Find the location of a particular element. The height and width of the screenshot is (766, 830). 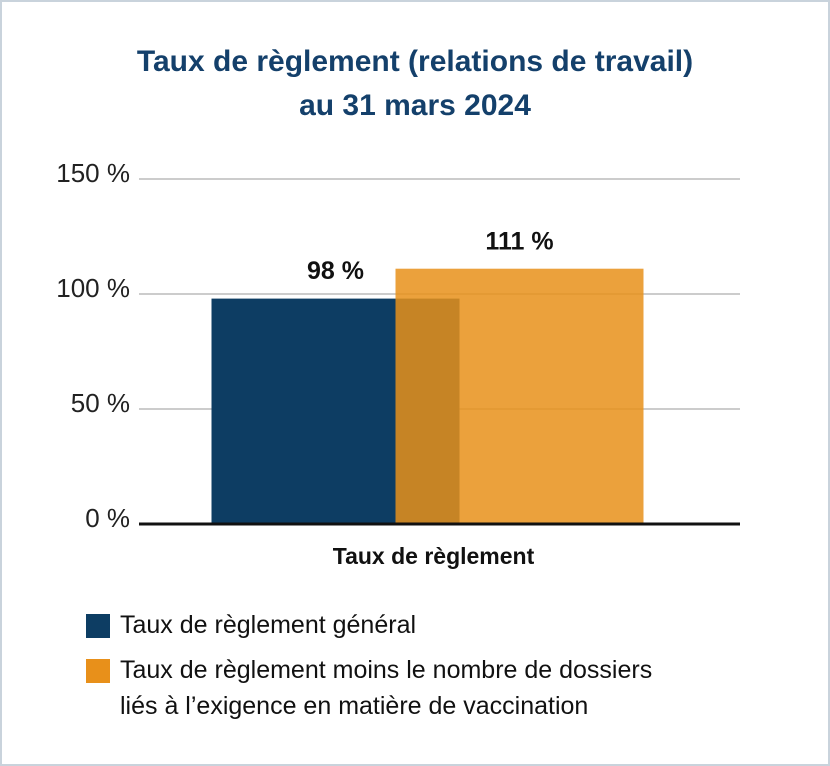

y-tick-label: 100 % is located at coordinates (93, 288).